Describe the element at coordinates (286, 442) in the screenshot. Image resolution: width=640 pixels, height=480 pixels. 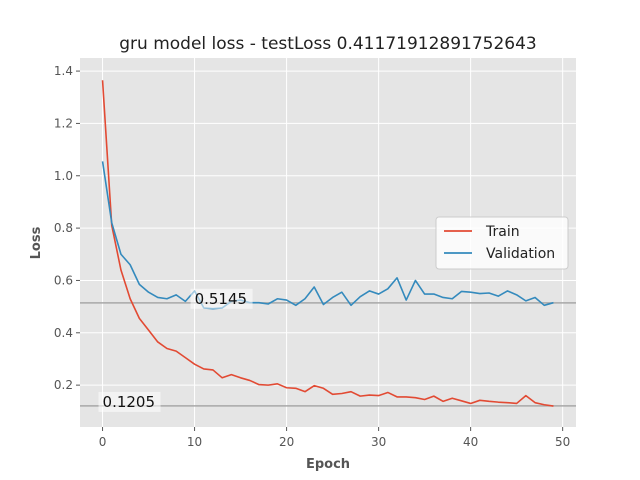
I see `x-tick-label: 20` at that location.